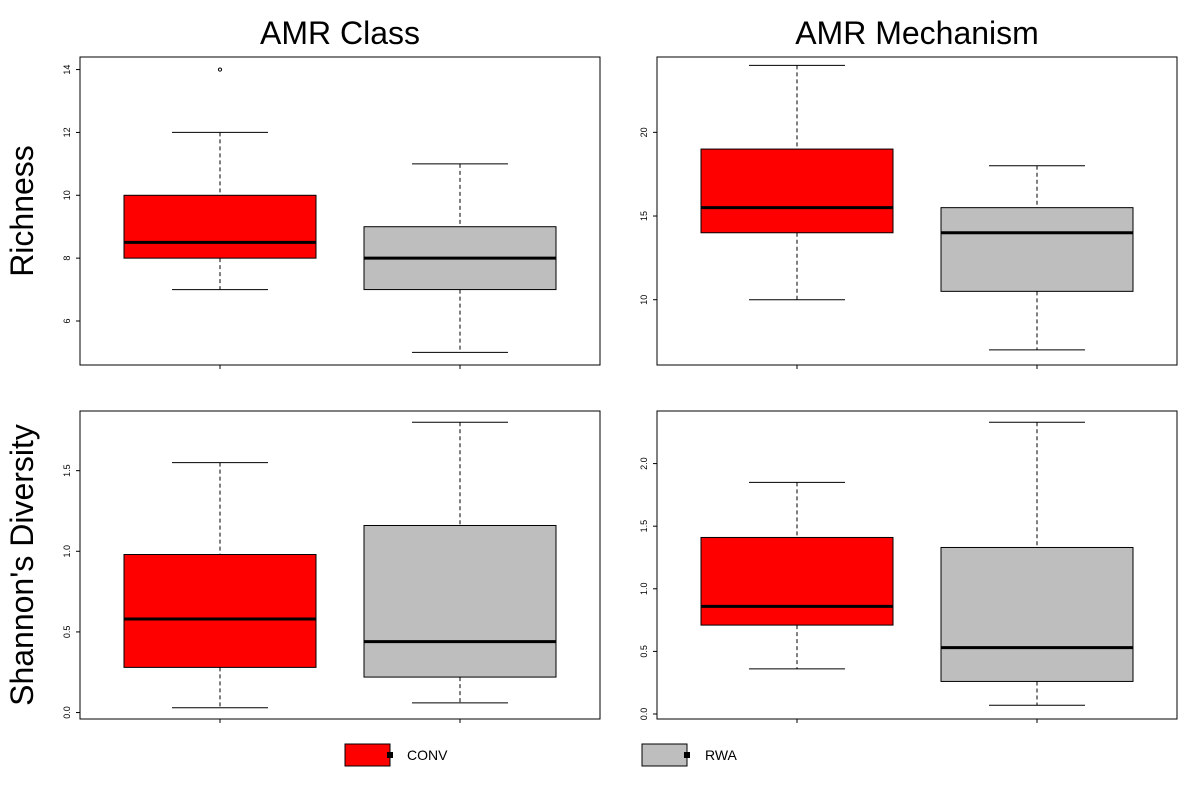 This screenshot has height=800, width=1200. I want to click on y-tick-label: 8, so click(67, 258).